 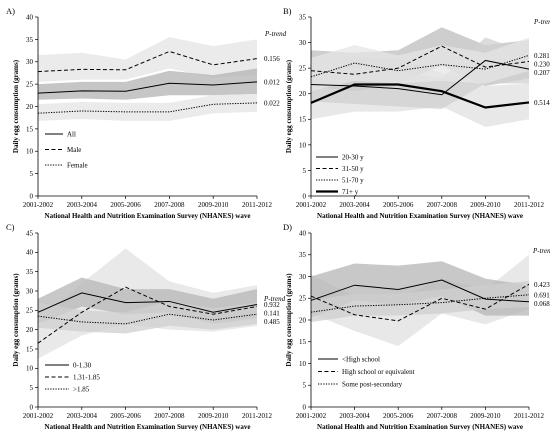 I want to click on p-trend-value: 0.141, so click(x=272, y=314).